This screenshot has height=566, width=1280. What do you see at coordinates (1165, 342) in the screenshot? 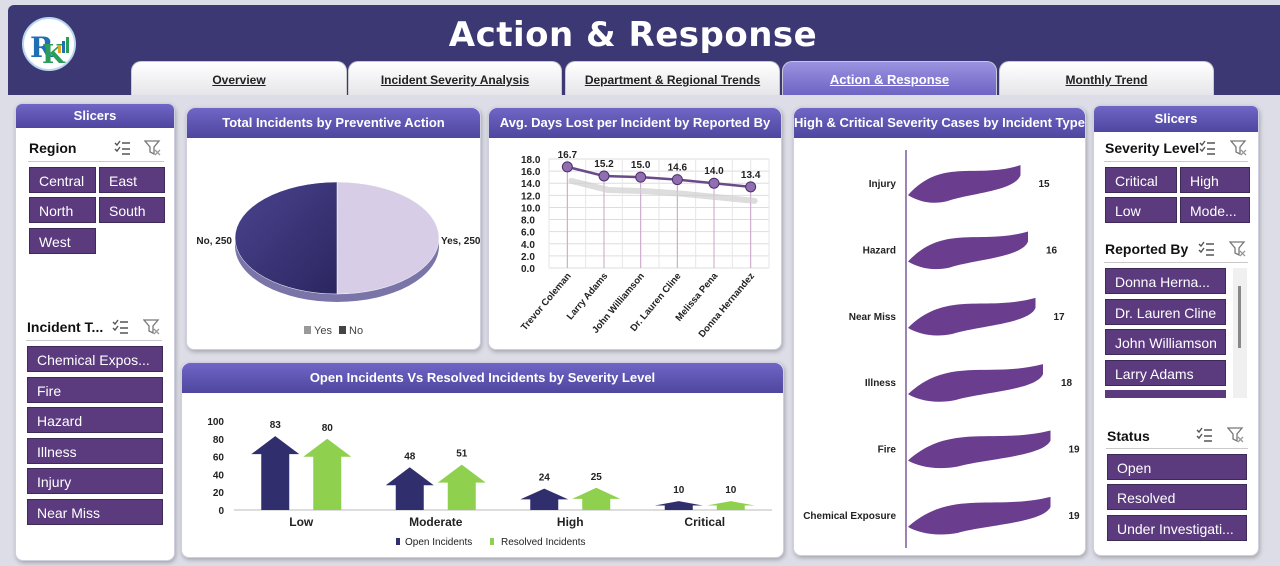
I see `reported-by-john-williamson: John Williamson` at bounding box center [1165, 342].